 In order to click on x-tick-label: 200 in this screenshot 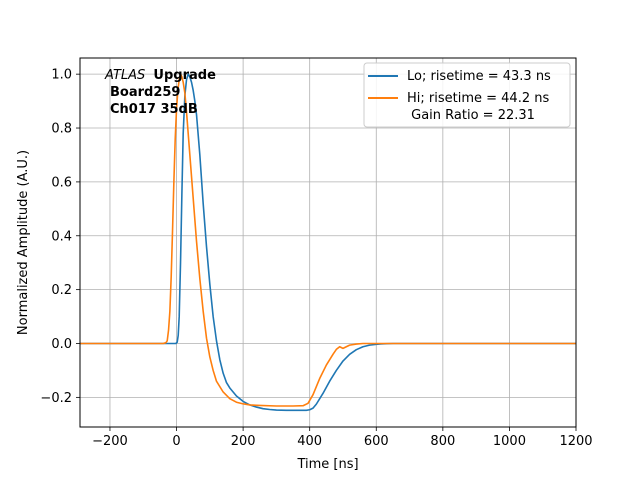, I will do `click(243, 441)`.